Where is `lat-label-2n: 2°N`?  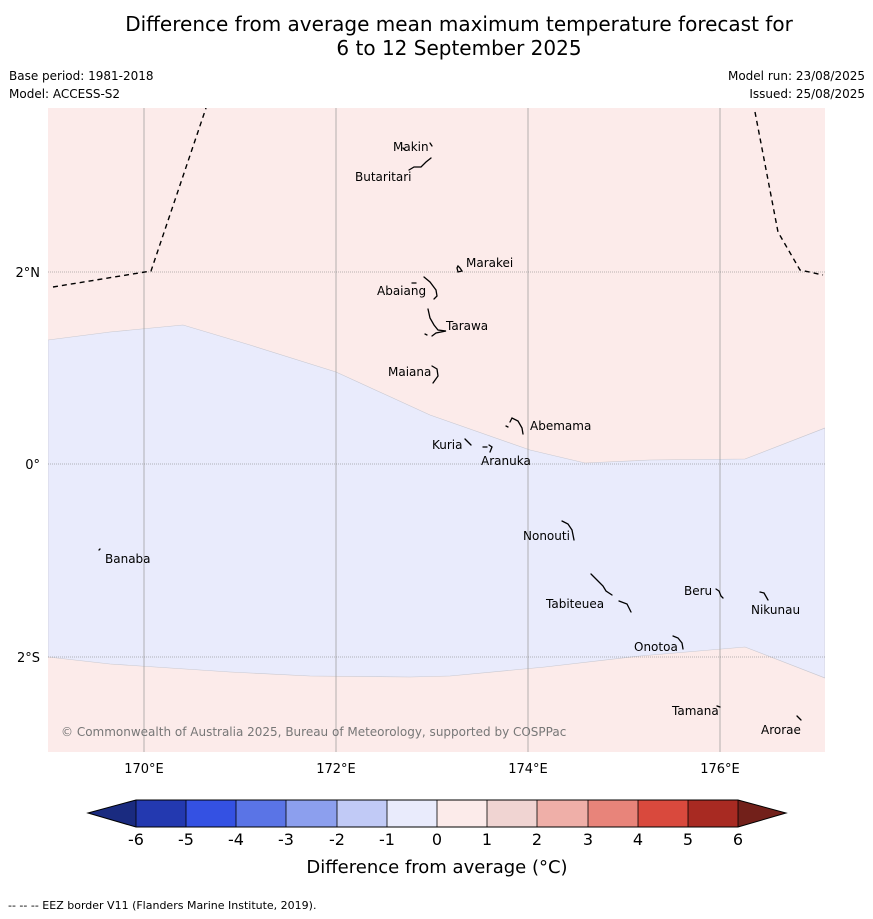
lat-label-2n: 2°N is located at coordinates (28, 273).